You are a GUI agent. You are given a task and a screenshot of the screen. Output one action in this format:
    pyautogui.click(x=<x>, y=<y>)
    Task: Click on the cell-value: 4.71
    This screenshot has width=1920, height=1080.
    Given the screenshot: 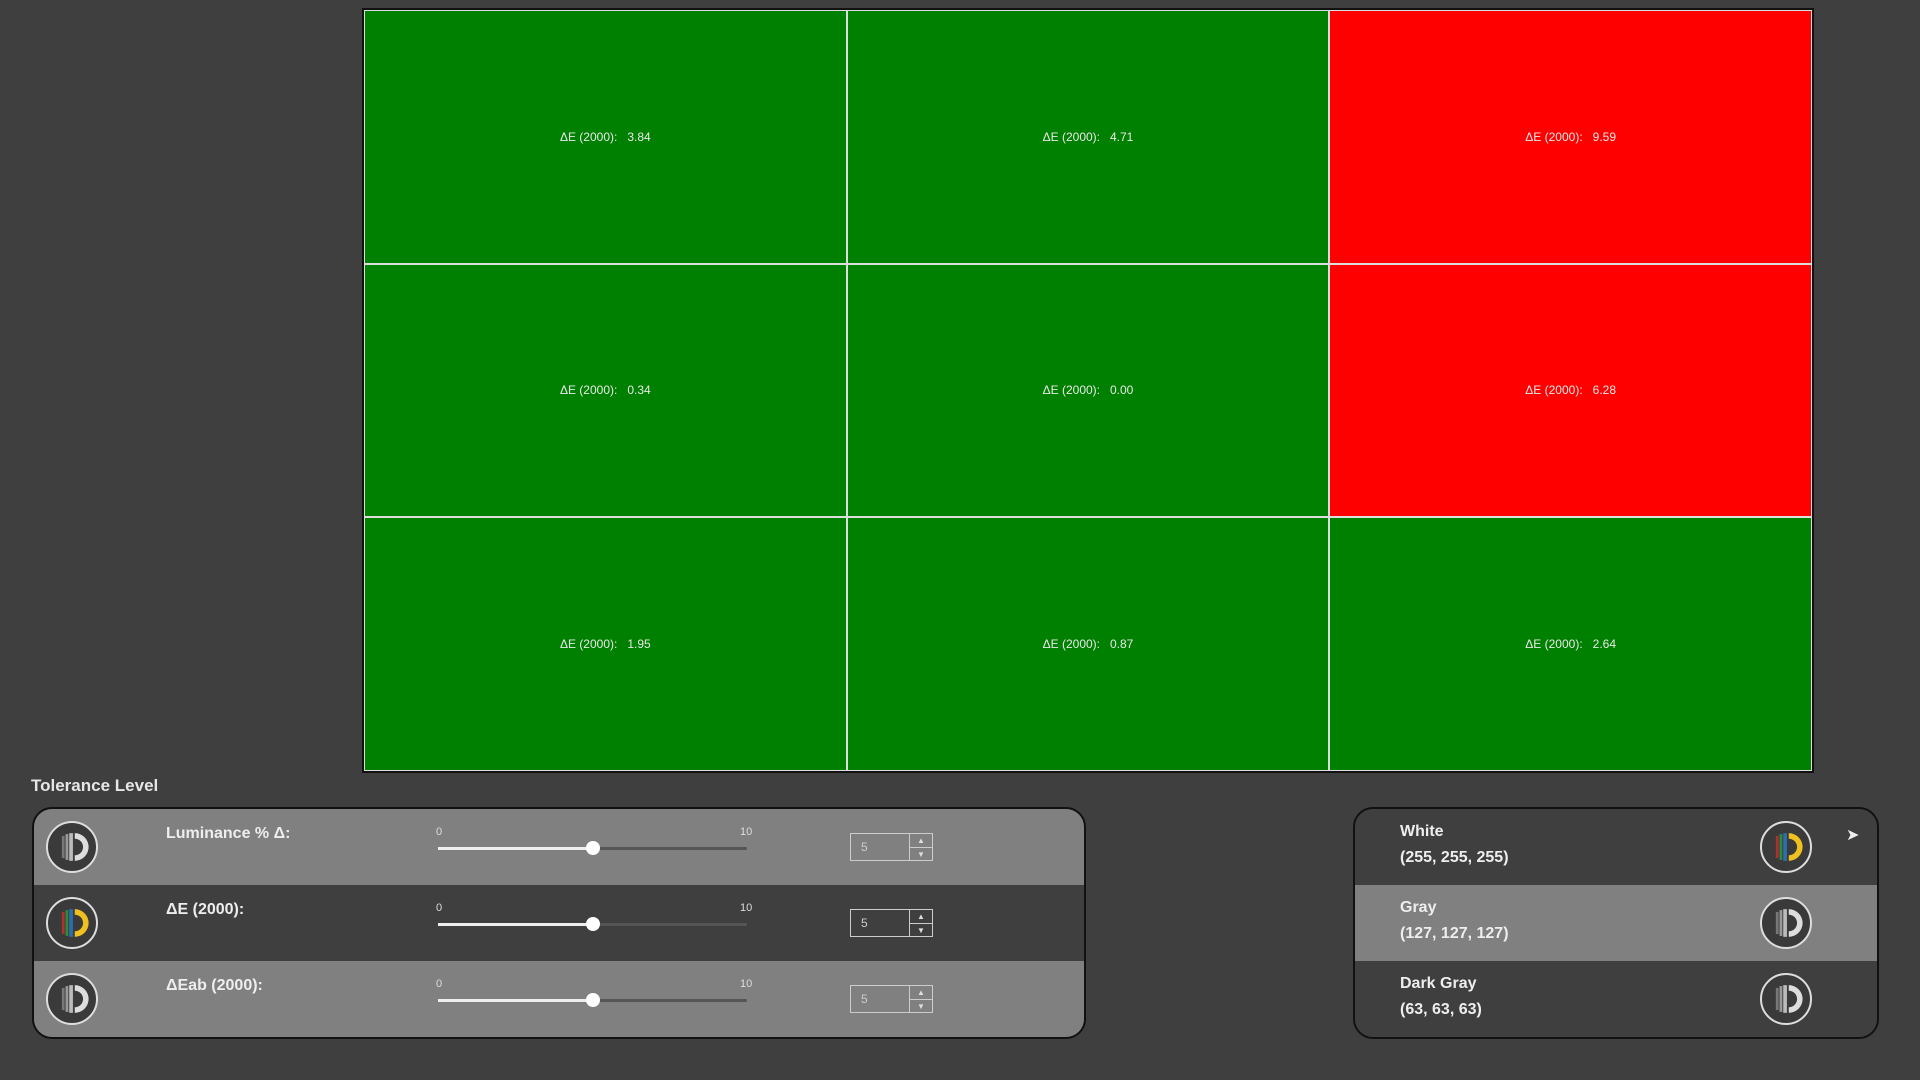 What is the action you would take?
    pyautogui.click(x=1122, y=136)
    